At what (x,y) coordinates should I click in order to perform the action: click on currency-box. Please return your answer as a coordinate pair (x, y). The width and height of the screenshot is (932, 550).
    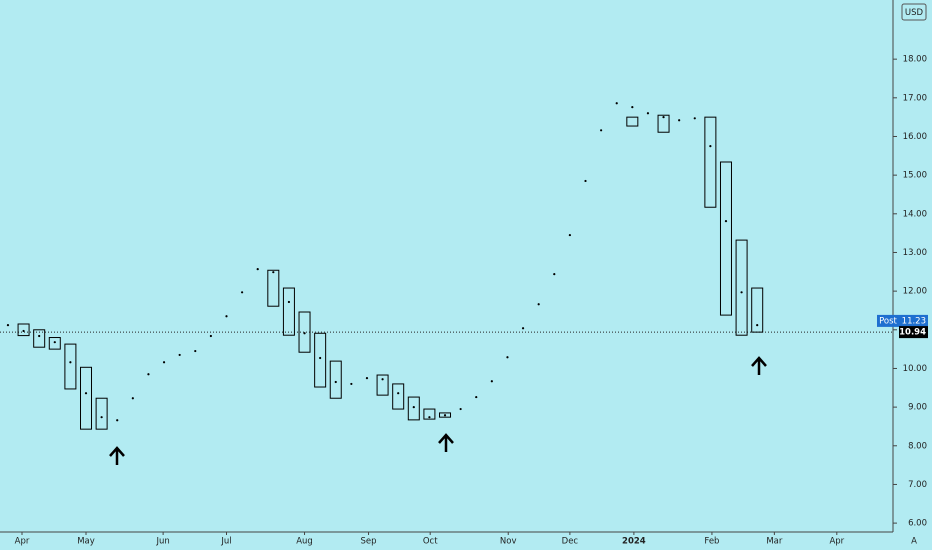
    Looking at the image, I should click on (914, 12).